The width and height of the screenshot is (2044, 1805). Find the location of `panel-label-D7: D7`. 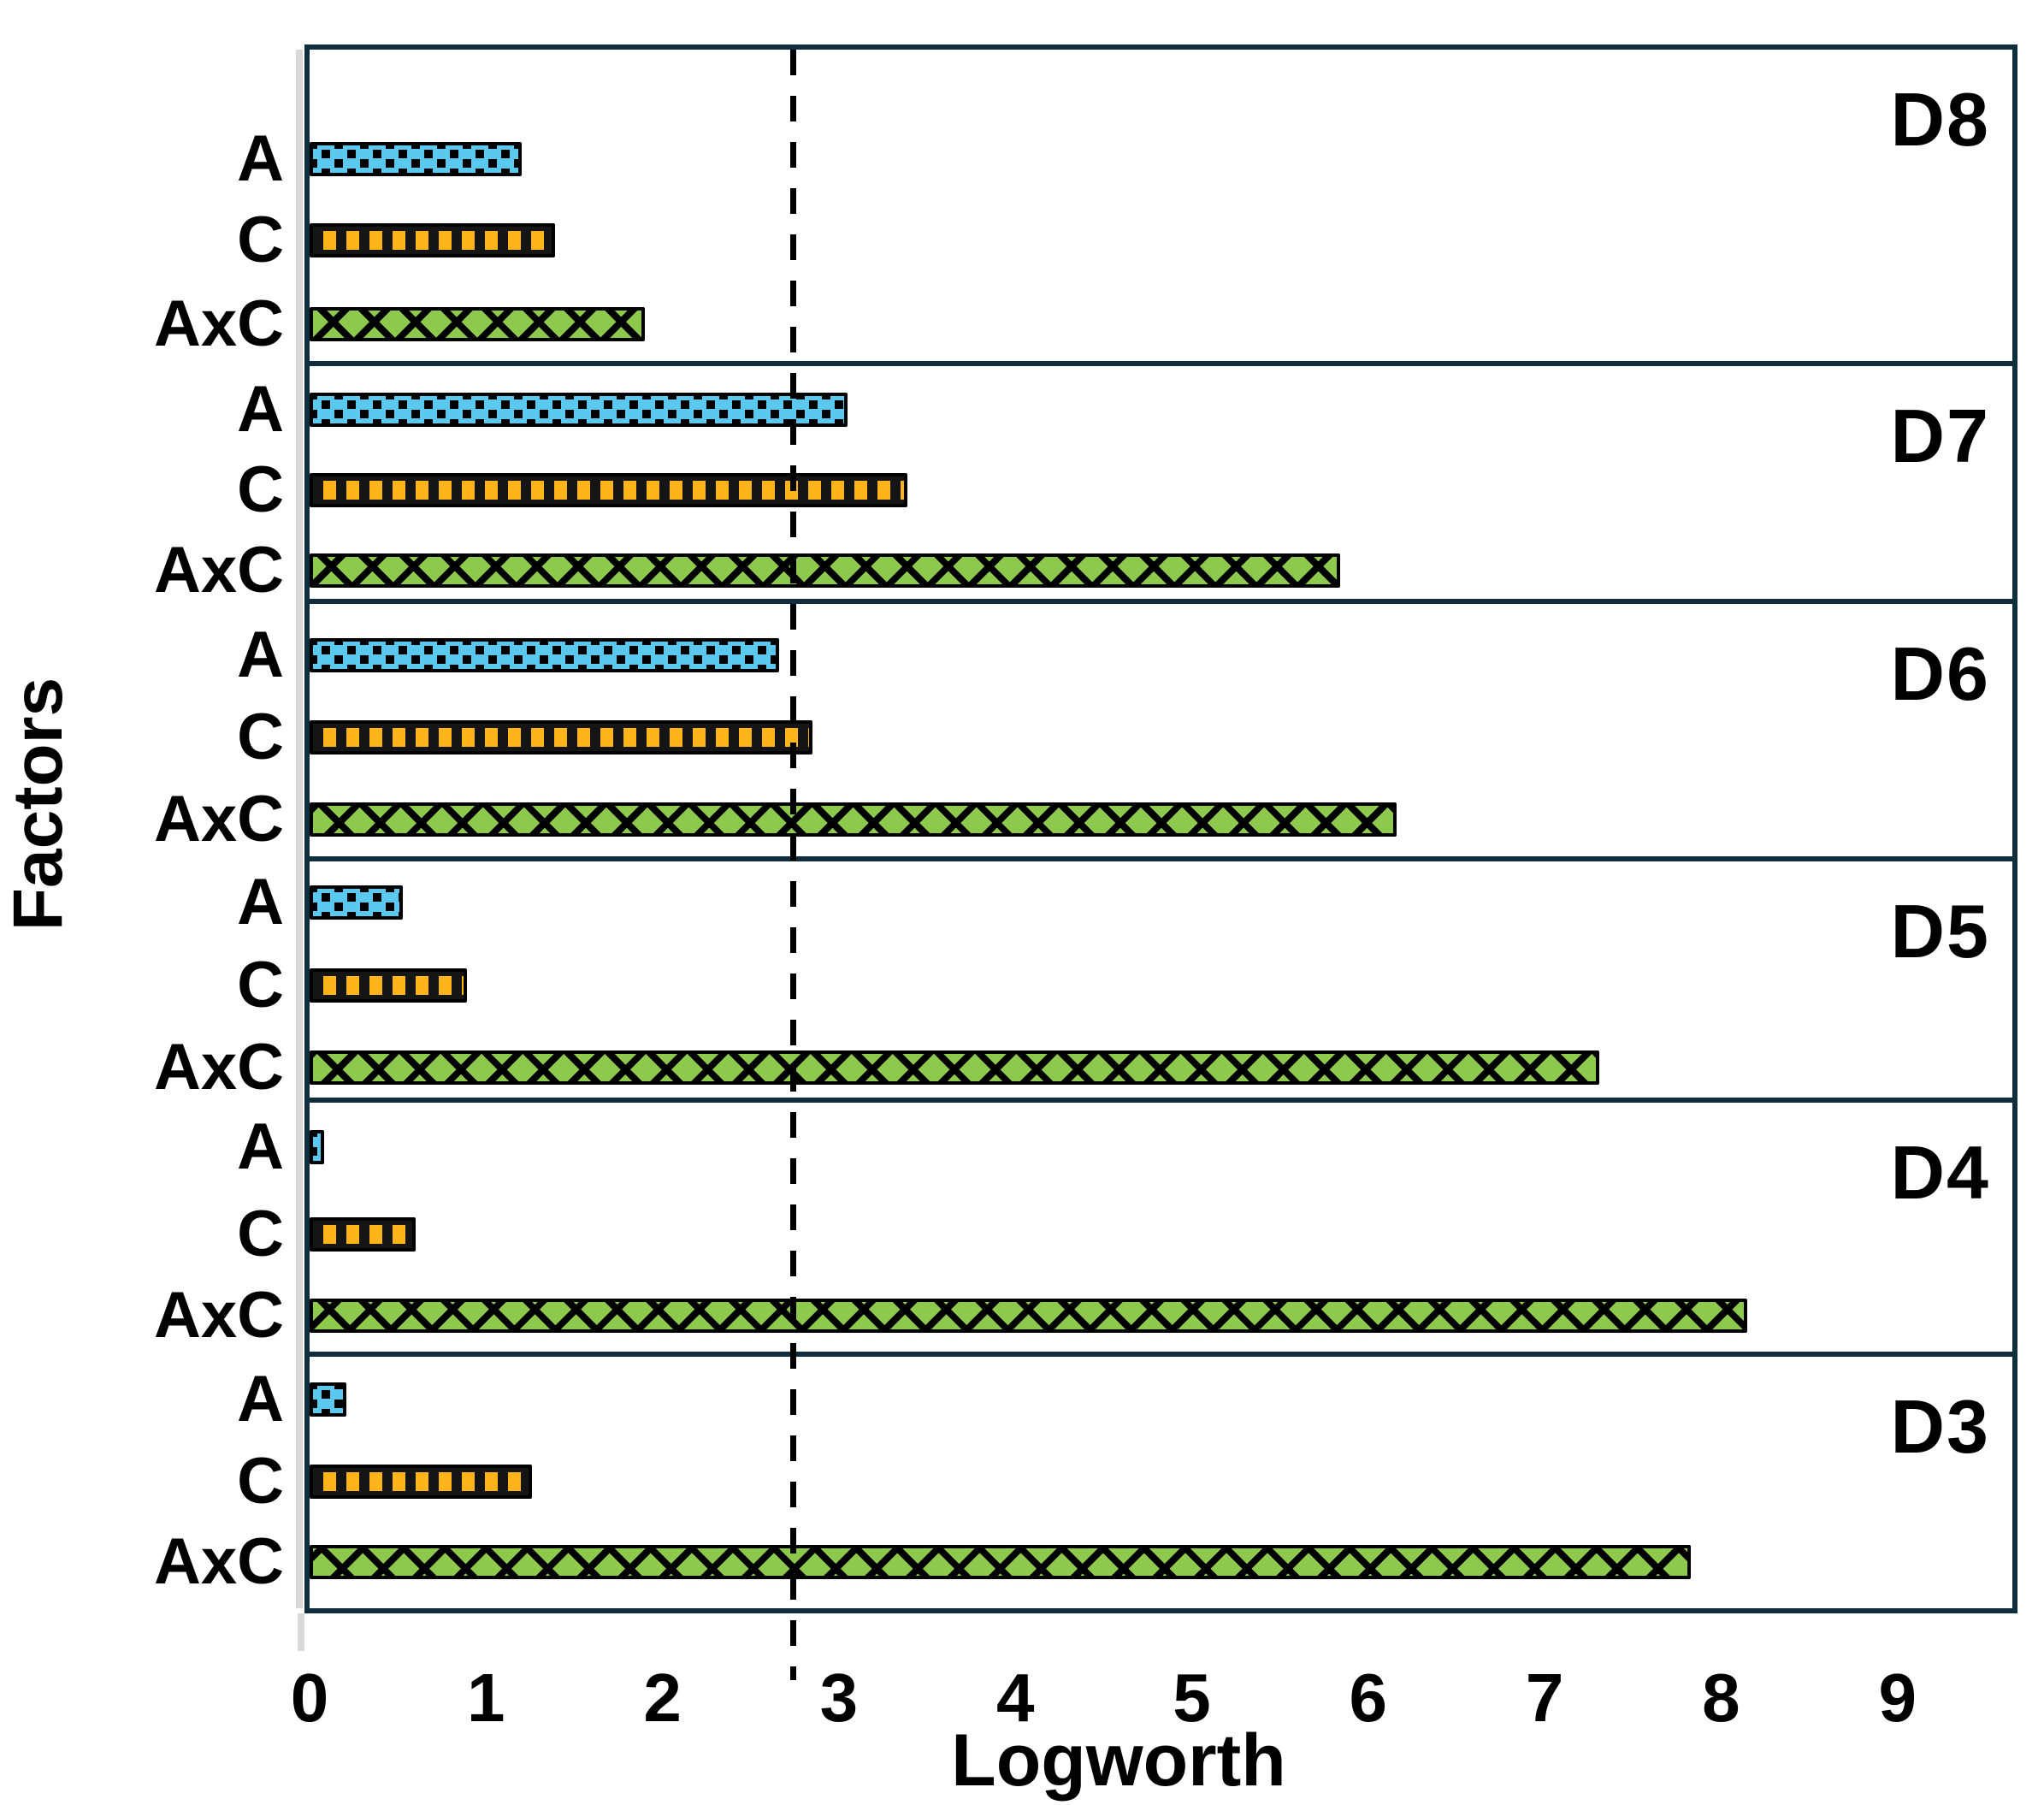

panel-label-D7: D7 is located at coordinates (1940, 436).